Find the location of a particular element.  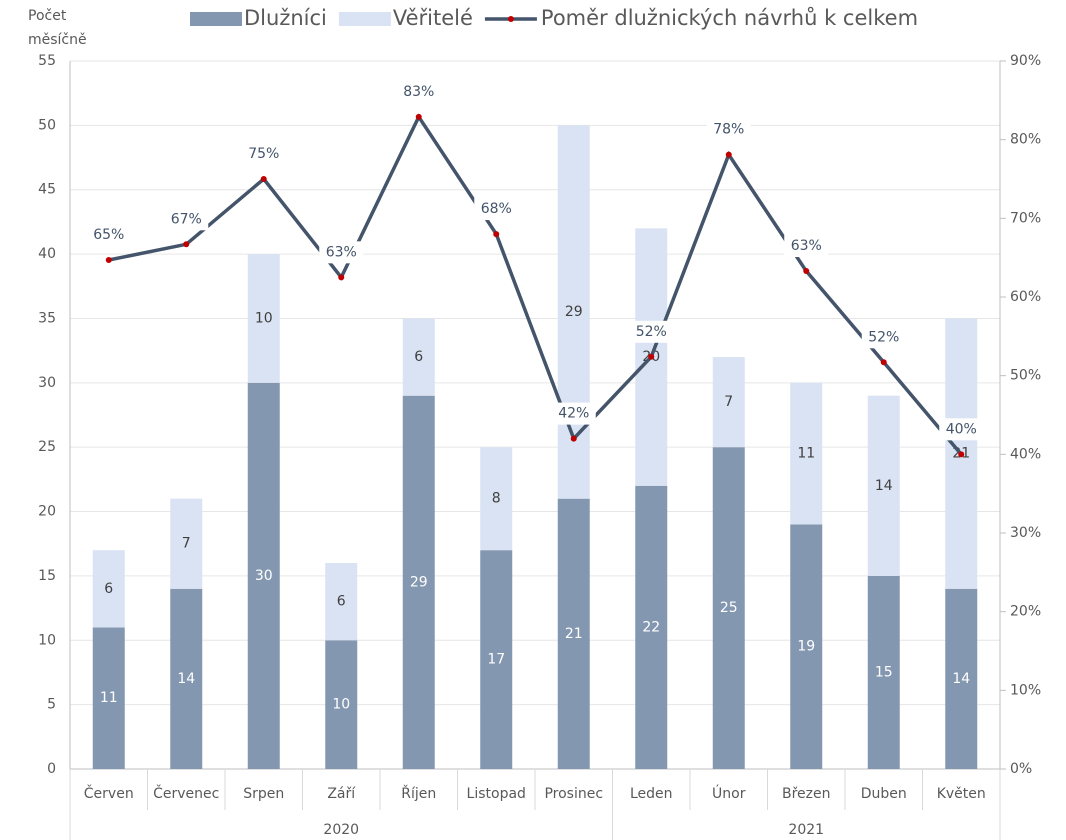

bar-value-label: 8 is located at coordinates (496, 499).